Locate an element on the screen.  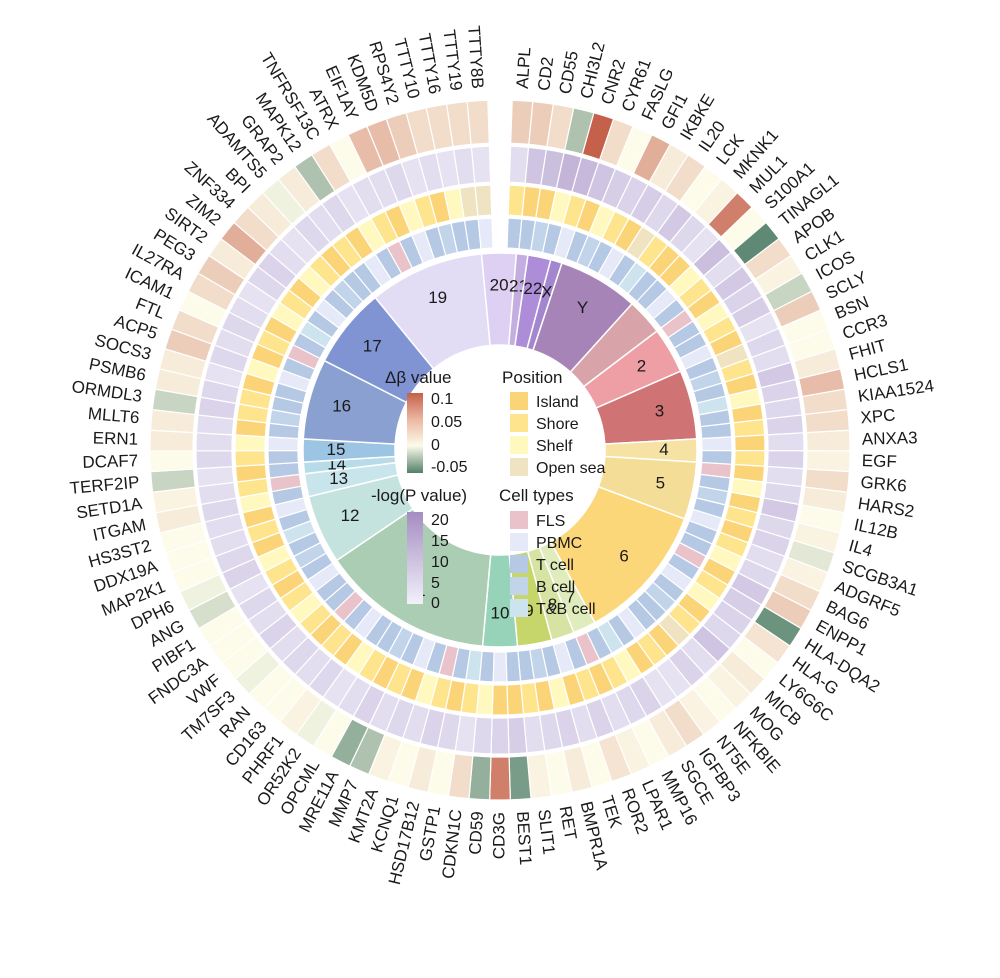
chromosome-label: 5 is located at coordinates (660, 483).